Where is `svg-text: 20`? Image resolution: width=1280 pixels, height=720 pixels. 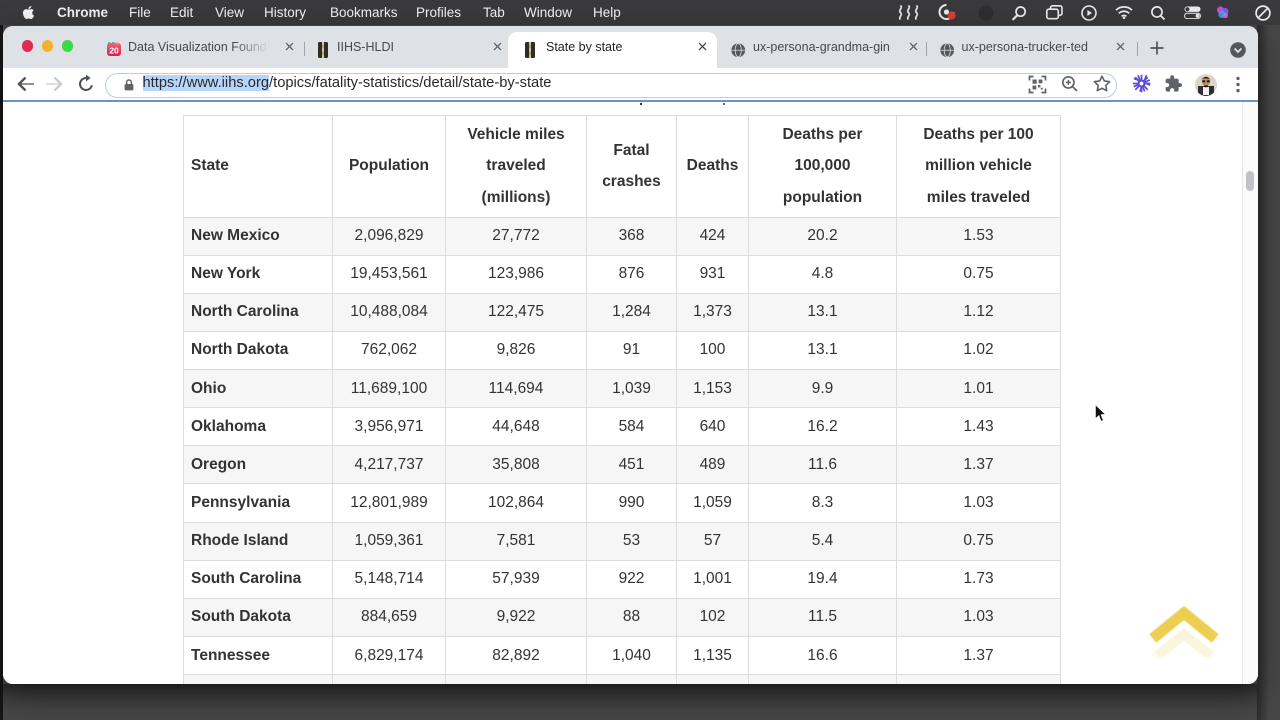 svg-text: 20 is located at coordinates (114, 50).